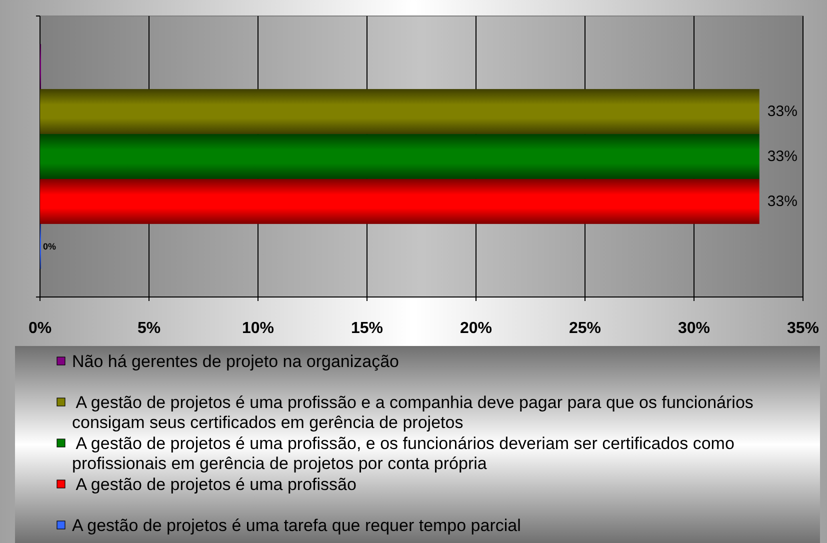 This screenshot has height=543, width=827. Describe the element at coordinates (214, 484) in the screenshot. I see `legend-label: A gestão de projetos é uma profissão` at that location.